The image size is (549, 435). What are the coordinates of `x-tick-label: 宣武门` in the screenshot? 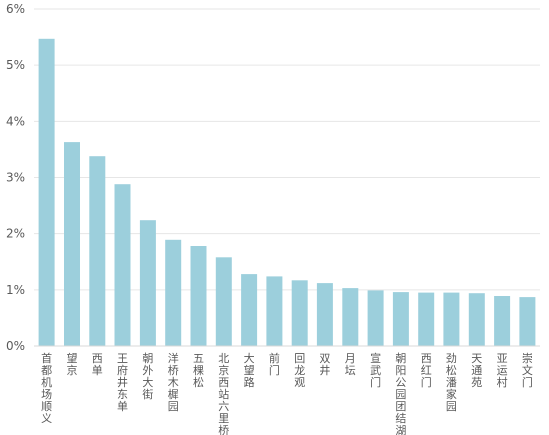 It's located at (375, 370).